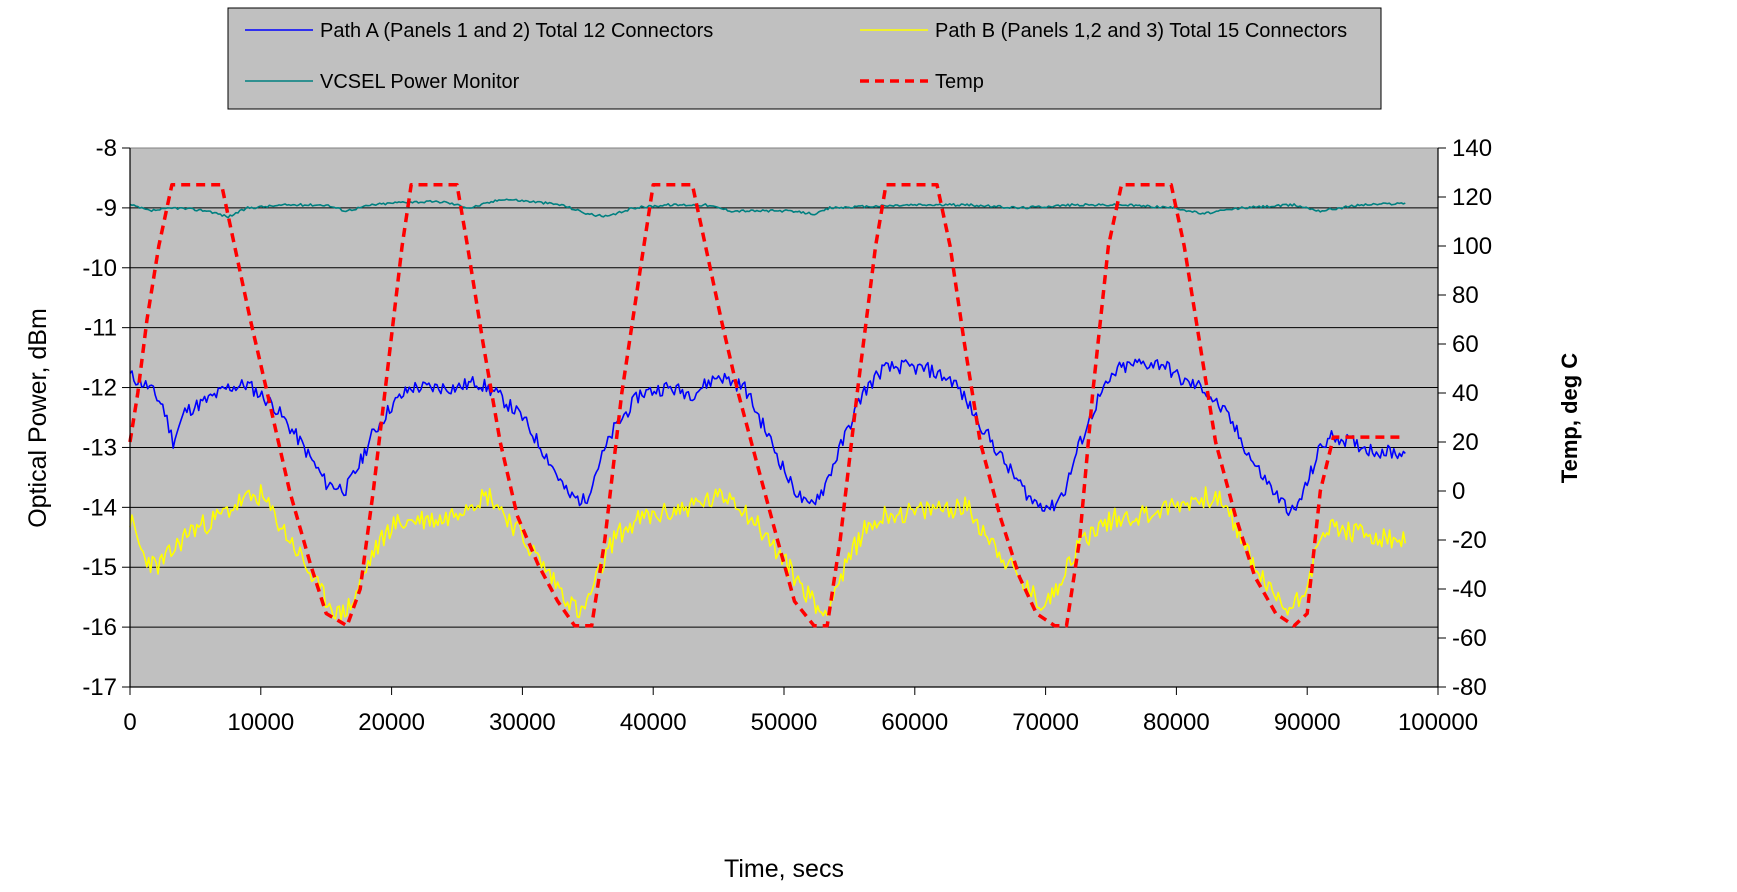 The image size is (1737, 892). Describe the element at coordinates (99, 567) in the screenshot. I see `y-tick-label: -15` at that location.